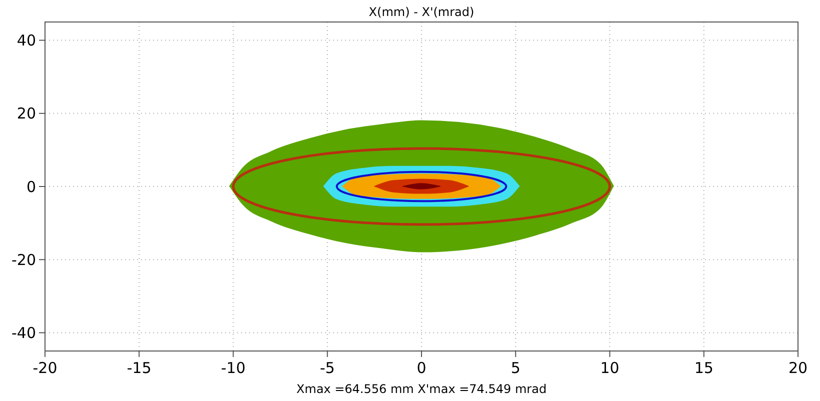  Describe the element at coordinates (31, 187) in the screenshot. I see `y-tick-label: 0` at that location.